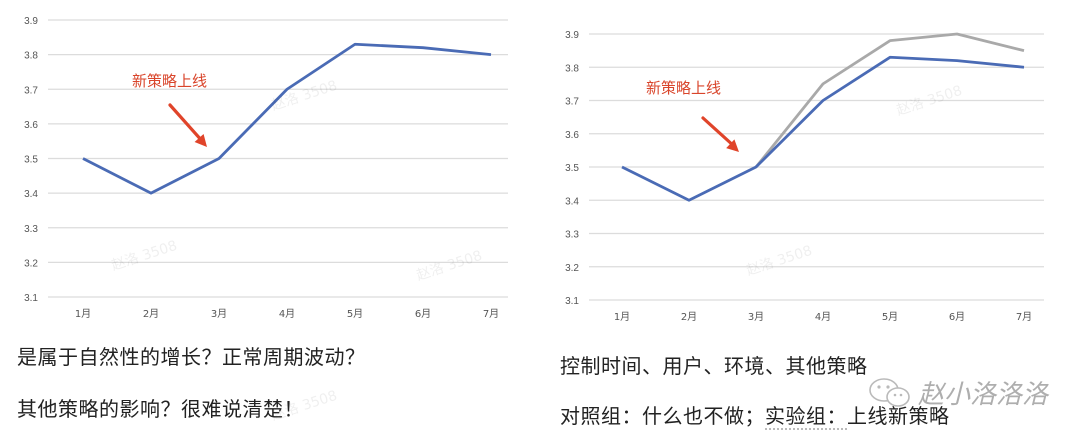  What do you see at coordinates (191, 357) in the screenshot?
I see `left-caption-line-1: 是属于自然性的增长？正常周期波动？` at bounding box center [191, 357].